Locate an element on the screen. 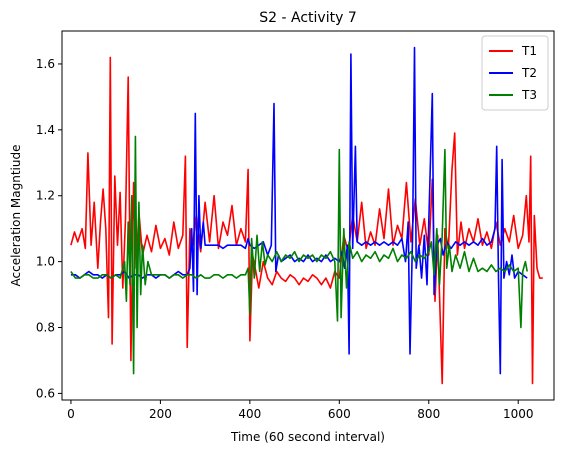 The image size is (567, 453). y-tick-label: 0.6 is located at coordinates (45, 393).